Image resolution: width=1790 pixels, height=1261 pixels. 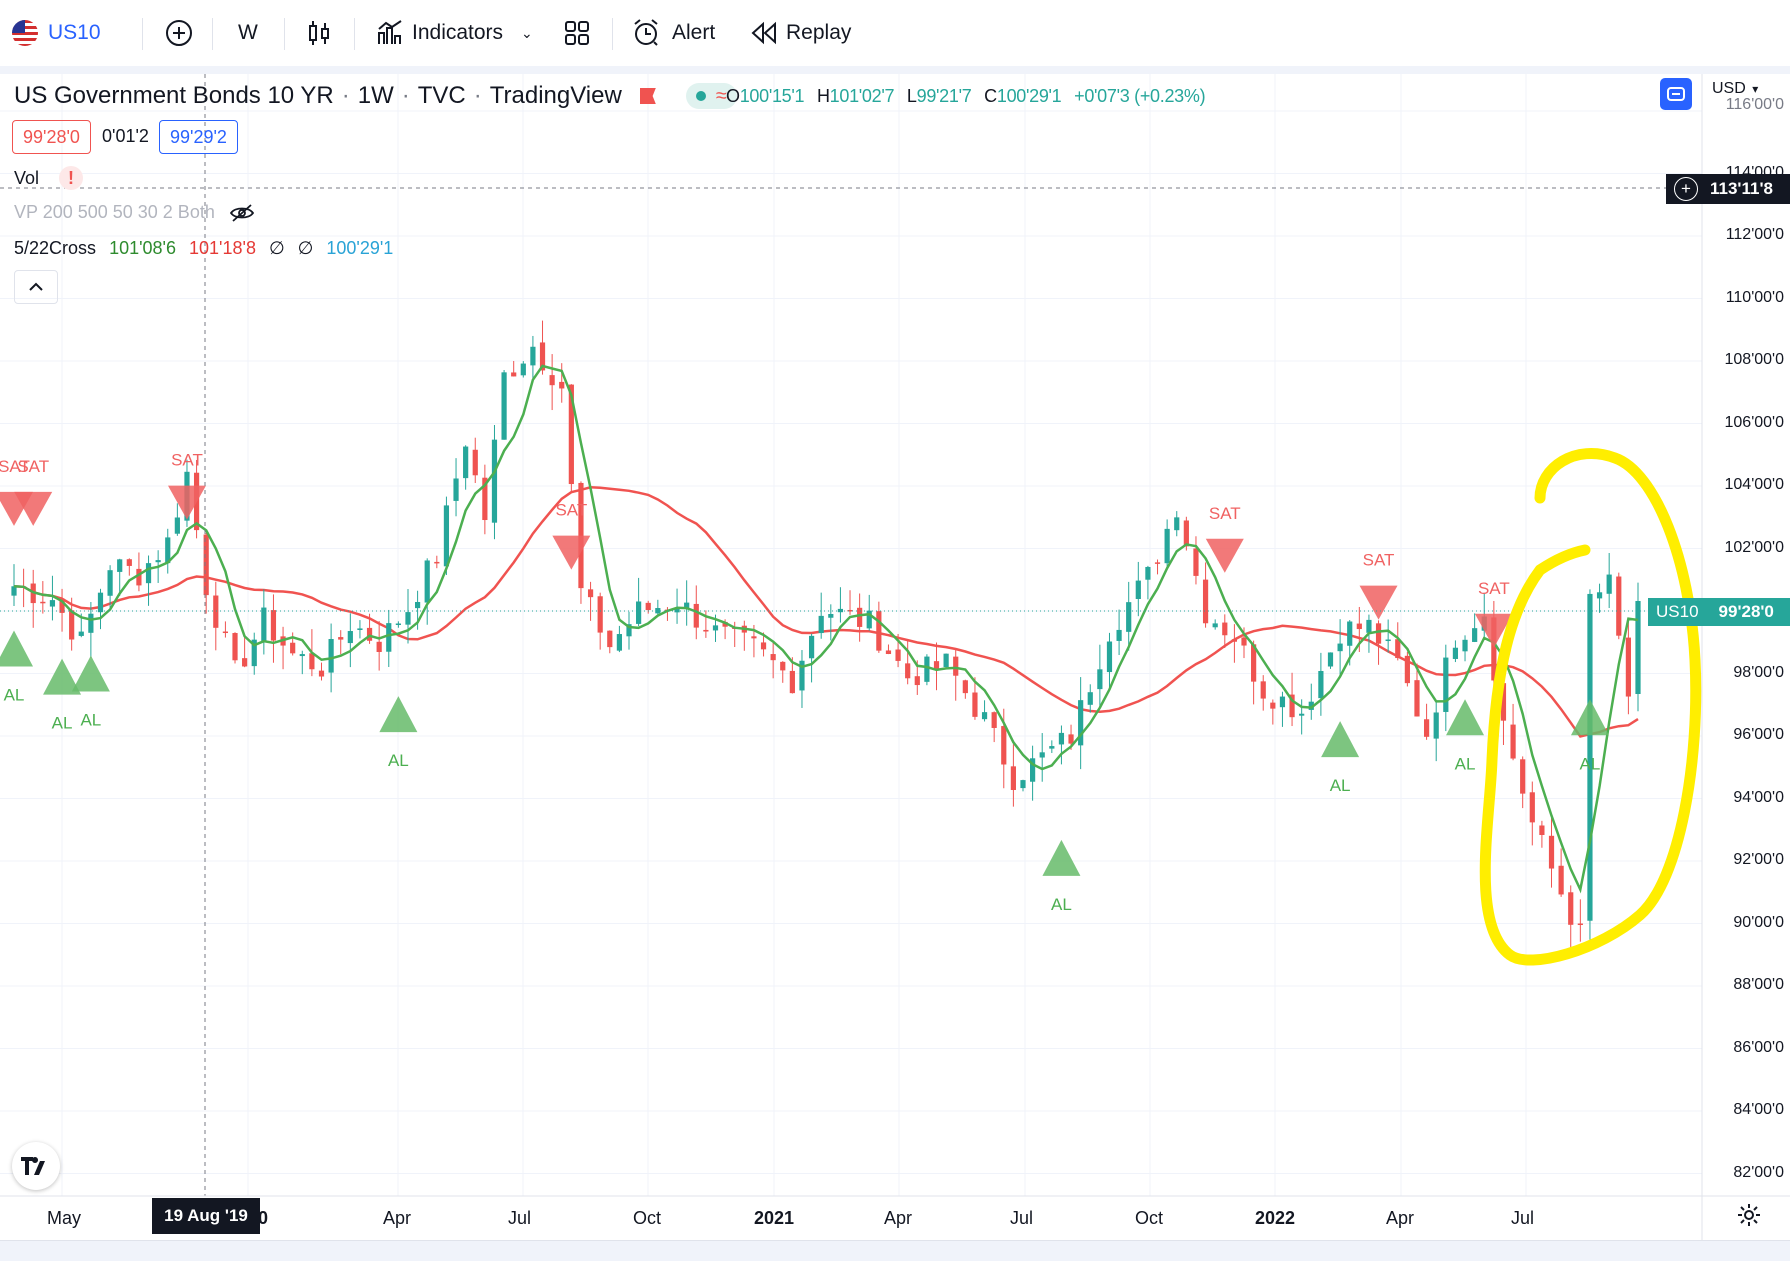 I want to click on interval-button: W, so click(x=248, y=33).